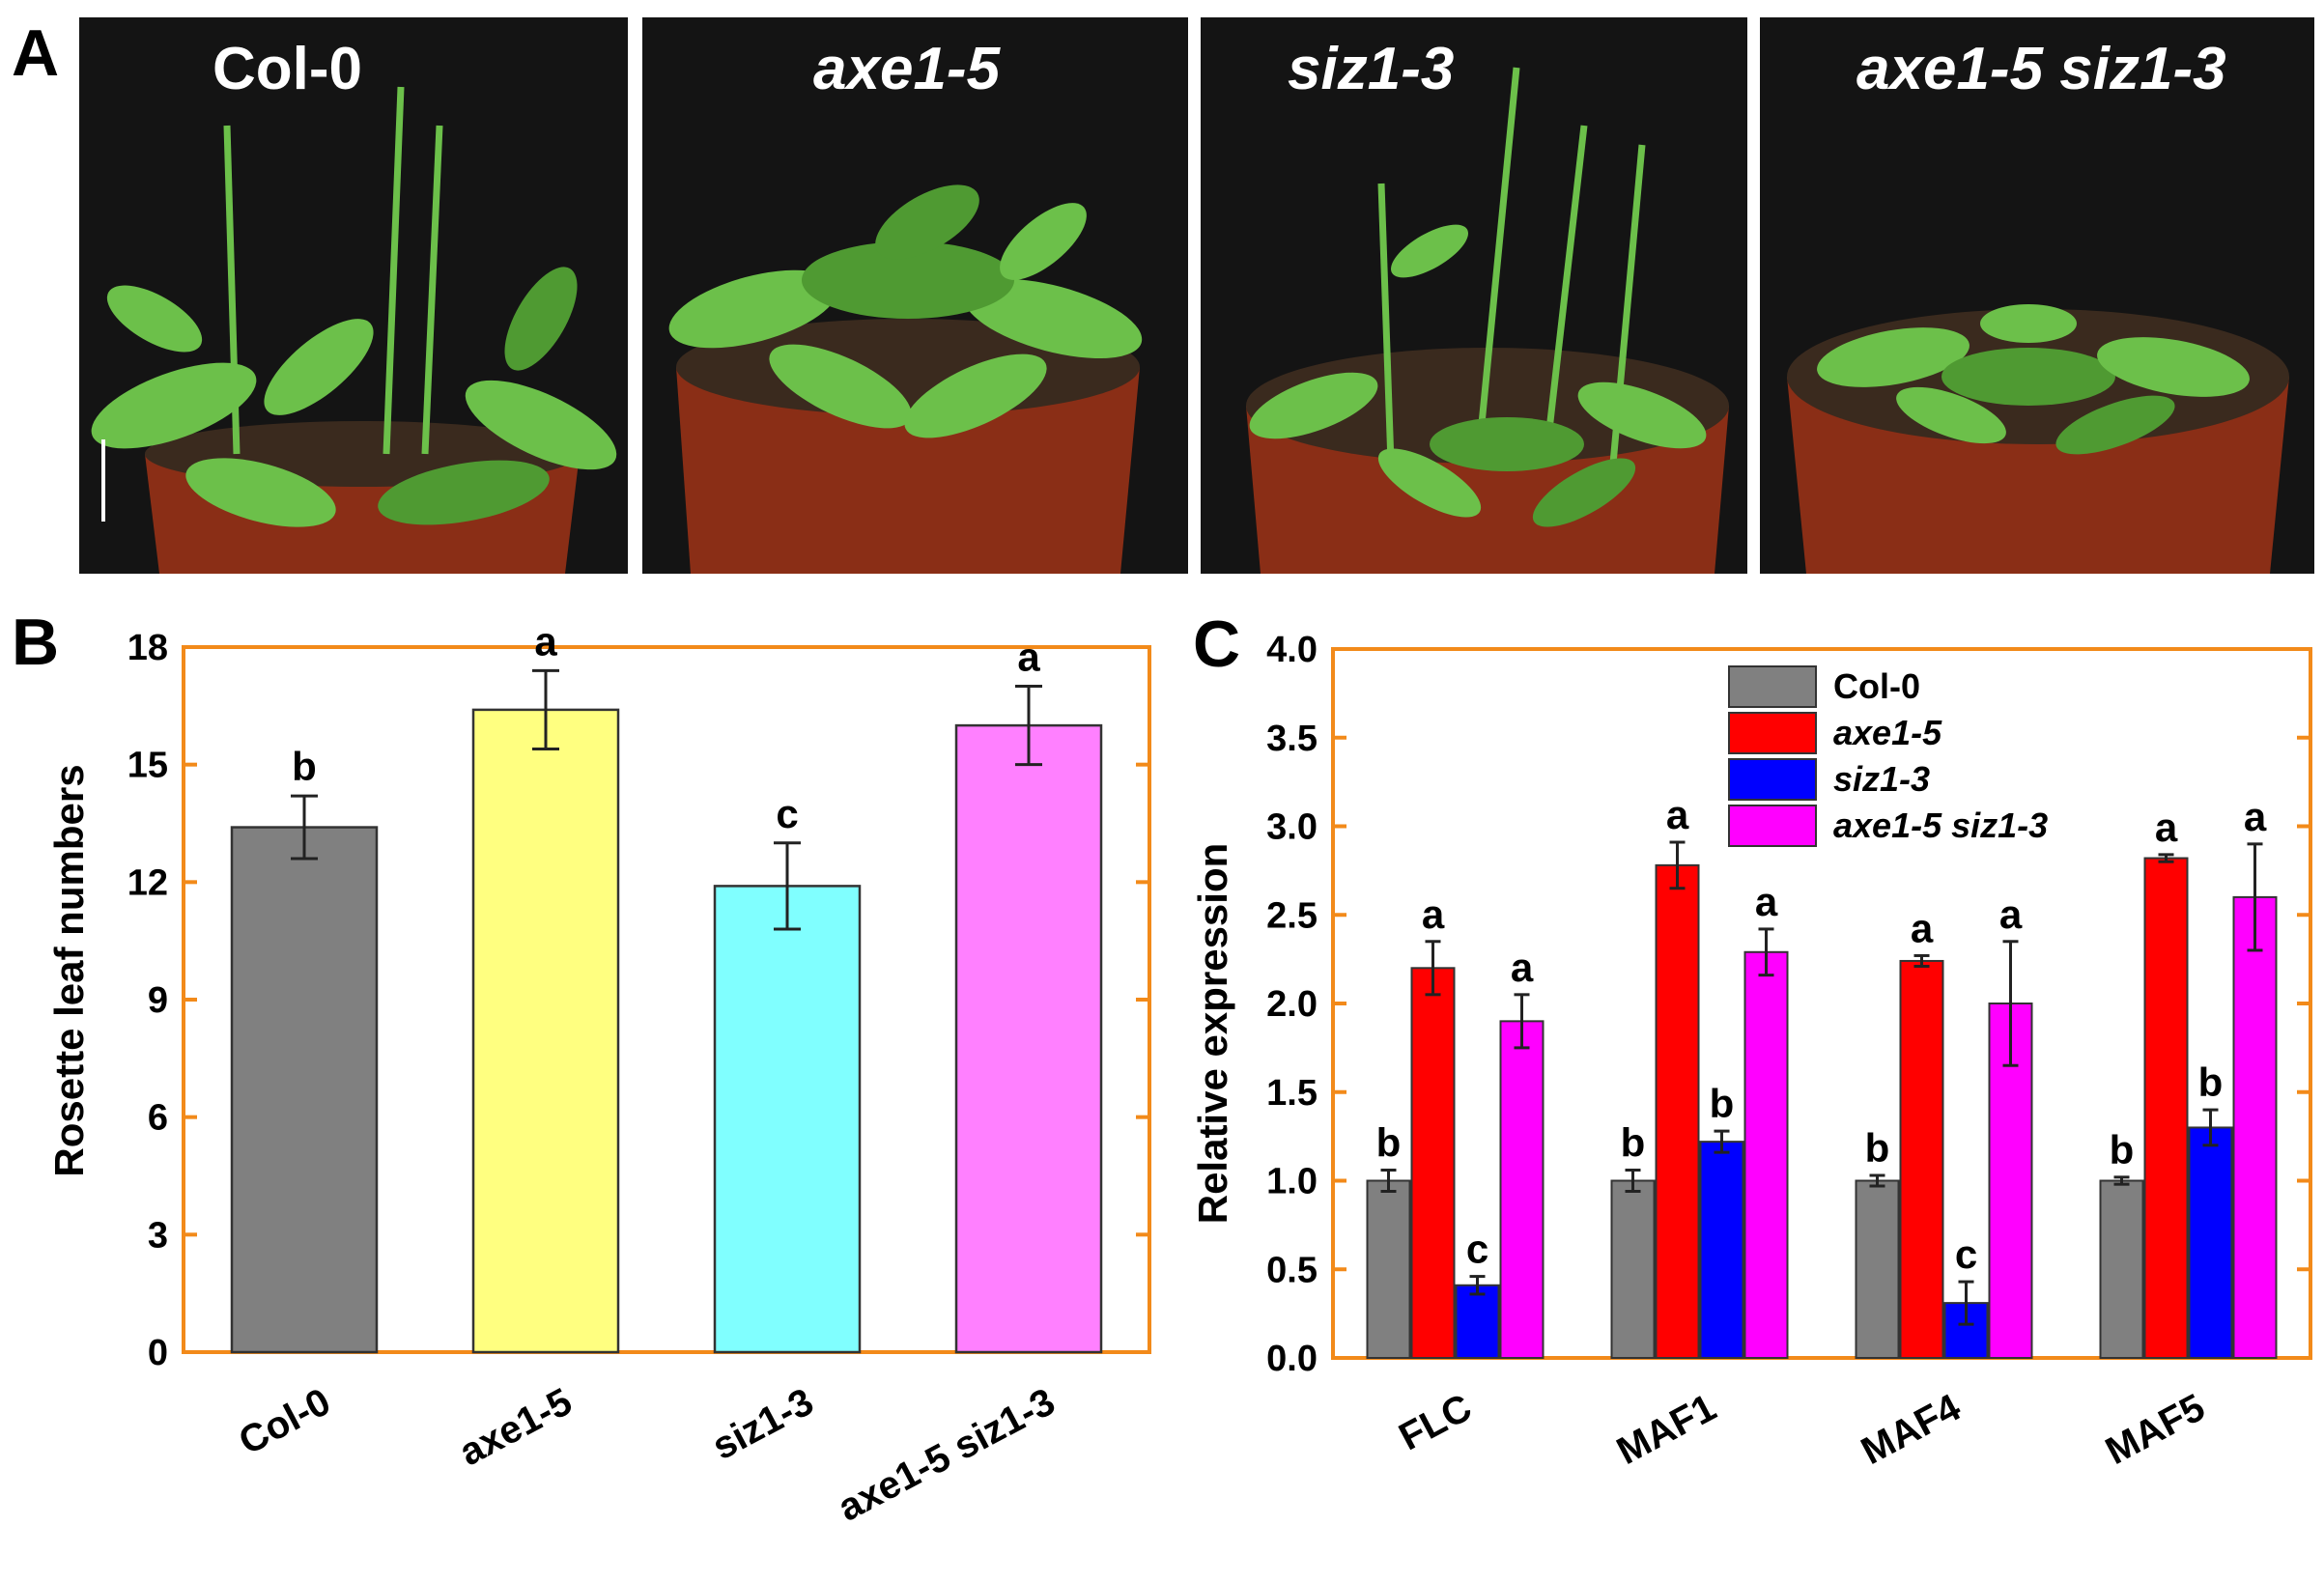 The height and width of the screenshot is (1582, 2324). I want to click on y-tick-label: 9, so click(158, 1001).